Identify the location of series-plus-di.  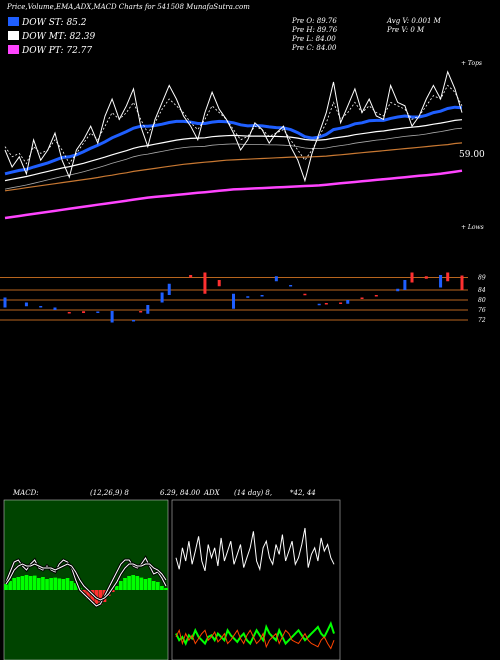
(255, 633).